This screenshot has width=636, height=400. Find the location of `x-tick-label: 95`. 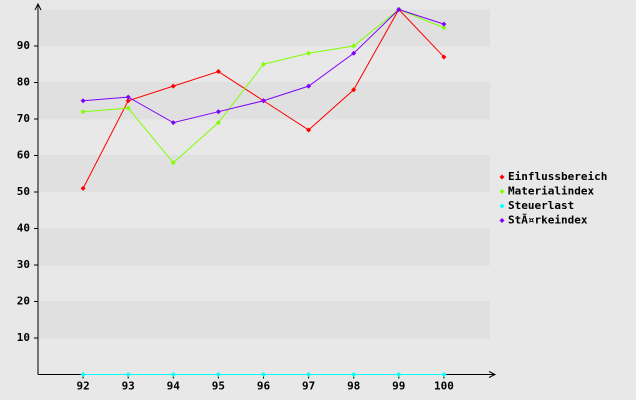

x-tick-label: 95 is located at coordinates (218, 386).